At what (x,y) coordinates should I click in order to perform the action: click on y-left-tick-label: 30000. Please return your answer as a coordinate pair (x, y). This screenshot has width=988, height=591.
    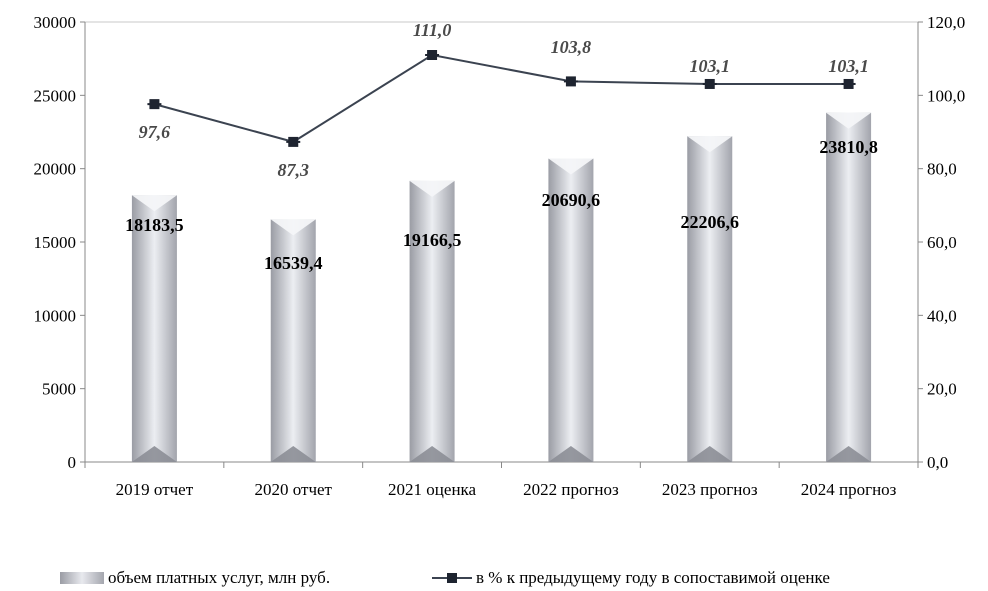
    Looking at the image, I should click on (55, 22).